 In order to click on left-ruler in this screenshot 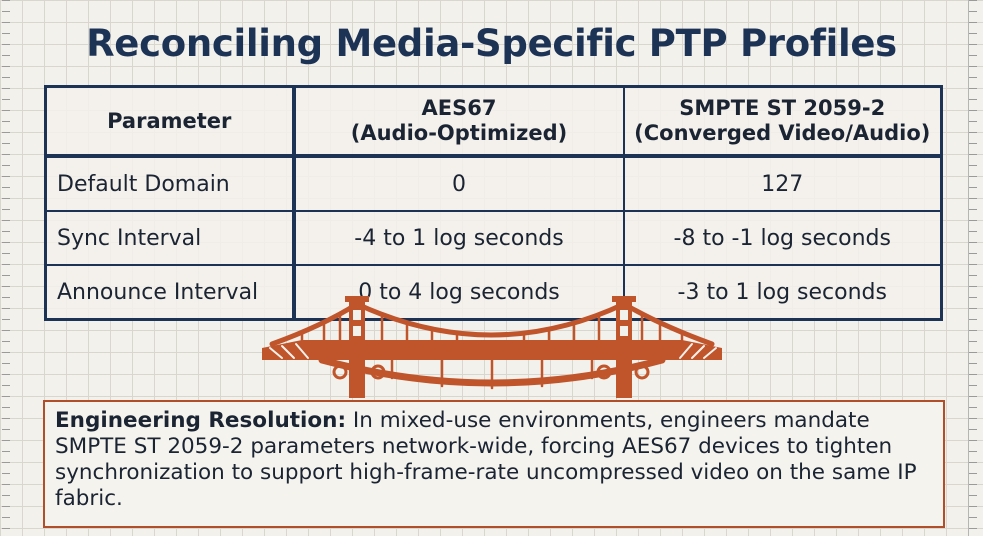, I will do `click(6, 268)`.